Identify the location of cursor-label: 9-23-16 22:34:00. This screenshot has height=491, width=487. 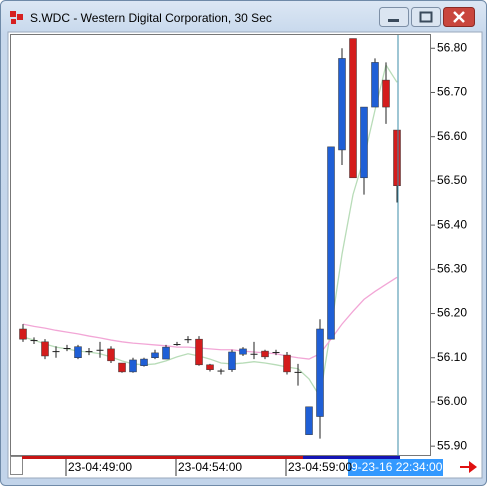
(397, 467).